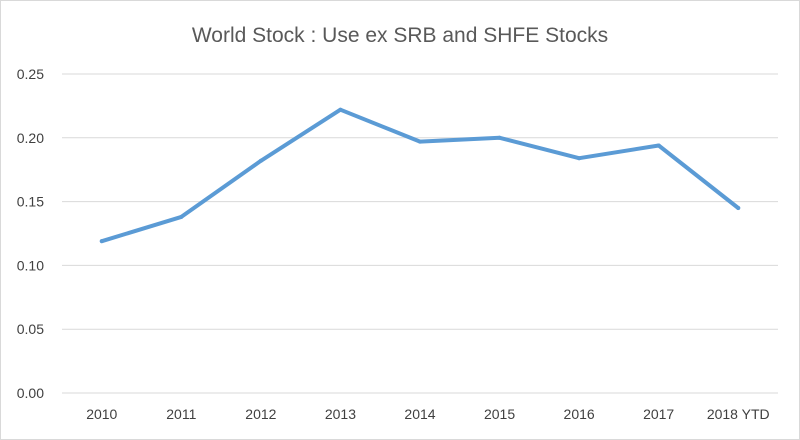 The width and height of the screenshot is (800, 440). I want to click on y-tick-label: 0.10, so click(30, 265).